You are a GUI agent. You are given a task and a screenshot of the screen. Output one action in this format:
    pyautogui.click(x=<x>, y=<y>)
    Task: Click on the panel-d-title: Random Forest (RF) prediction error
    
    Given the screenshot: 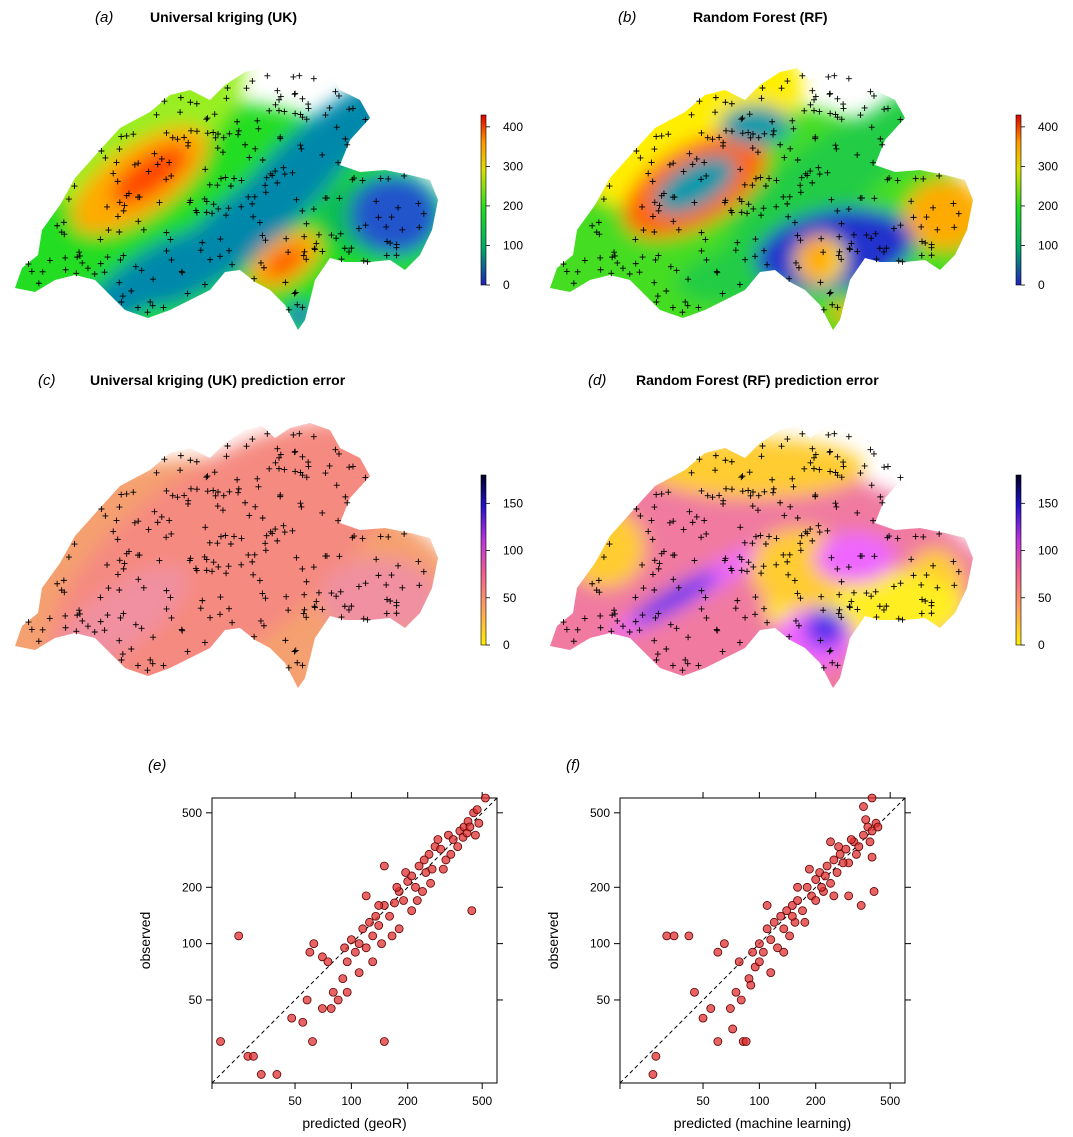 What is the action you would take?
    pyautogui.click(x=757, y=380)
    